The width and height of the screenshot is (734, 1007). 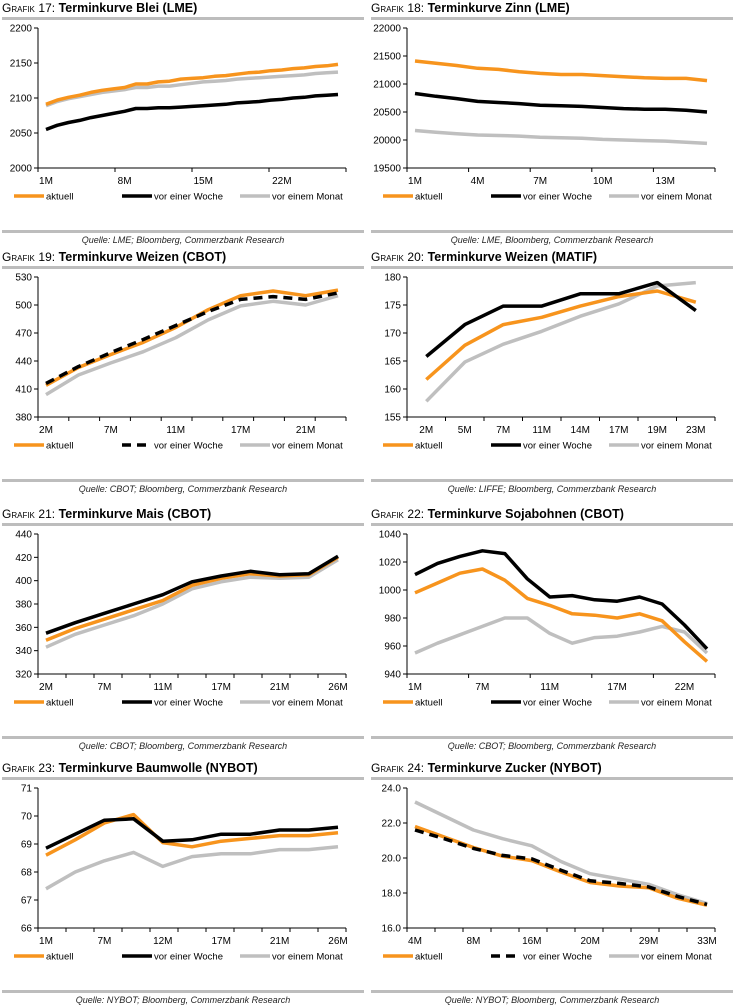 I want to click on y-tick-label: 2150, so click(x=21, y=64).